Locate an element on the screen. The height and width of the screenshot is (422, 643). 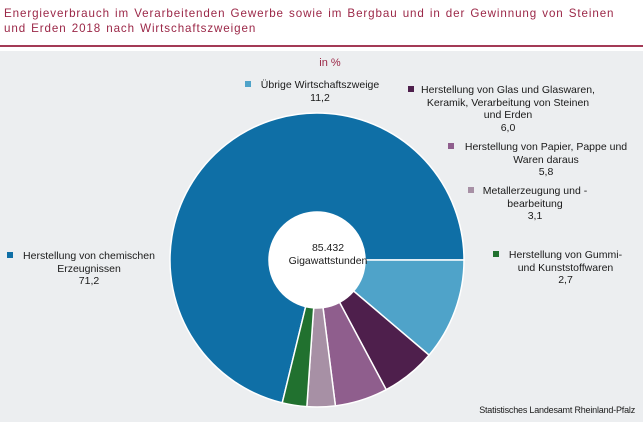
slice-label-name: Waren daraus is located at coordinates (546, 159).